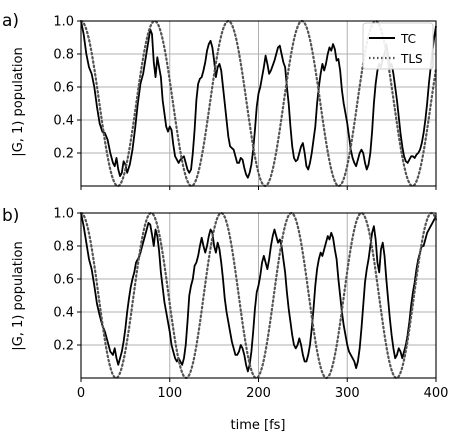  Describe the element at coordinates (63, 280) in the screenshot. I see `panel-b-ytick-label: 0.6` at that location.